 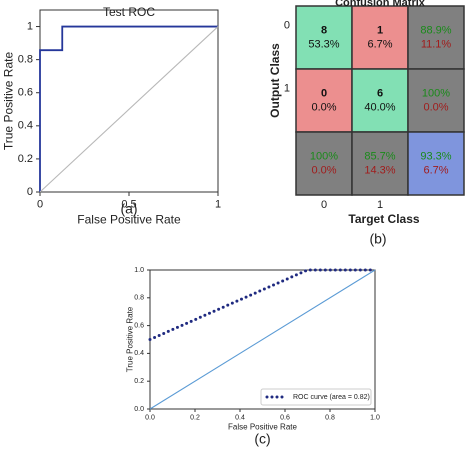 I want to click on caption: (a), so click(x=128, y=209).